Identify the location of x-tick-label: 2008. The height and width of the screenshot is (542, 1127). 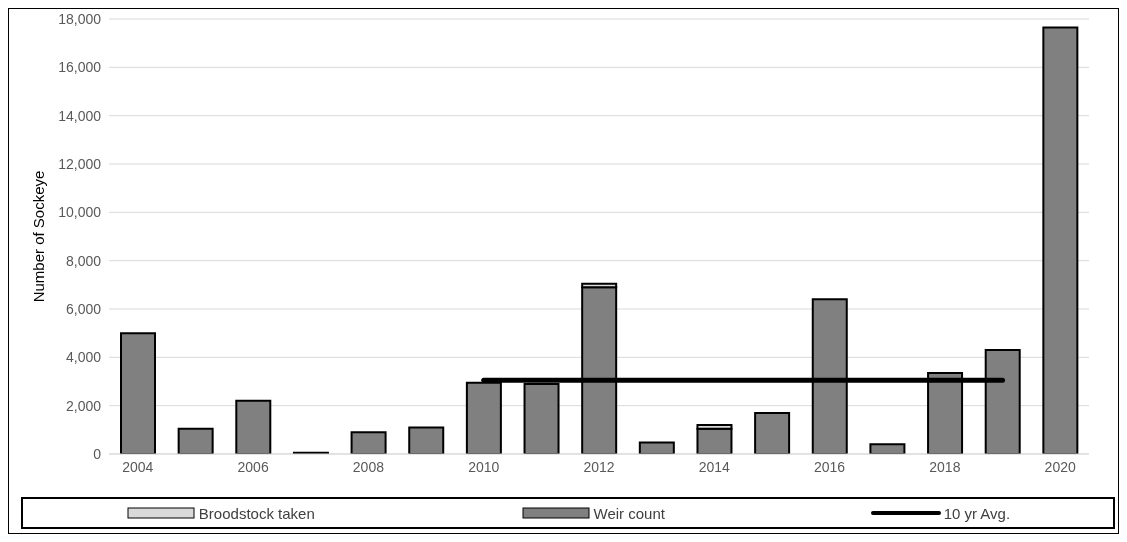
(368, 466).